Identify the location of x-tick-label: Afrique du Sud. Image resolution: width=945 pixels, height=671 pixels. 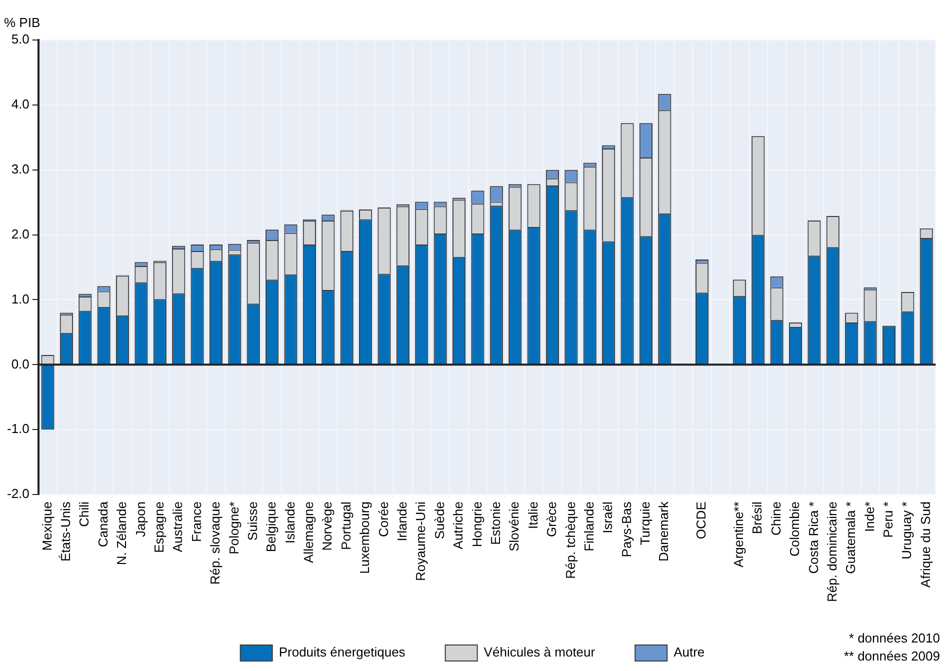
(925, 545).